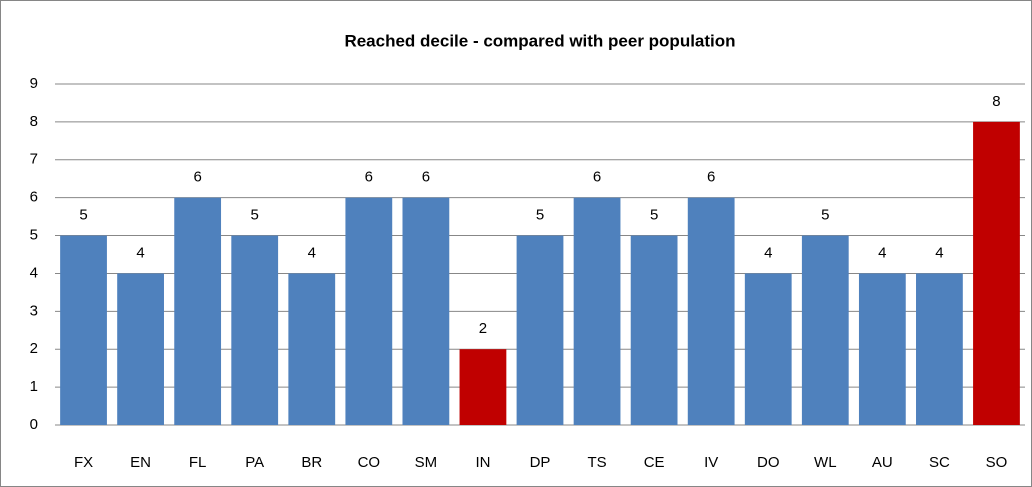 The width and height of the screenshot is (1032, 487). What do you see at coordinates (34, 310) in the screenshot?
I see `y-tick-label: 3` at bounding box center [34, 310].